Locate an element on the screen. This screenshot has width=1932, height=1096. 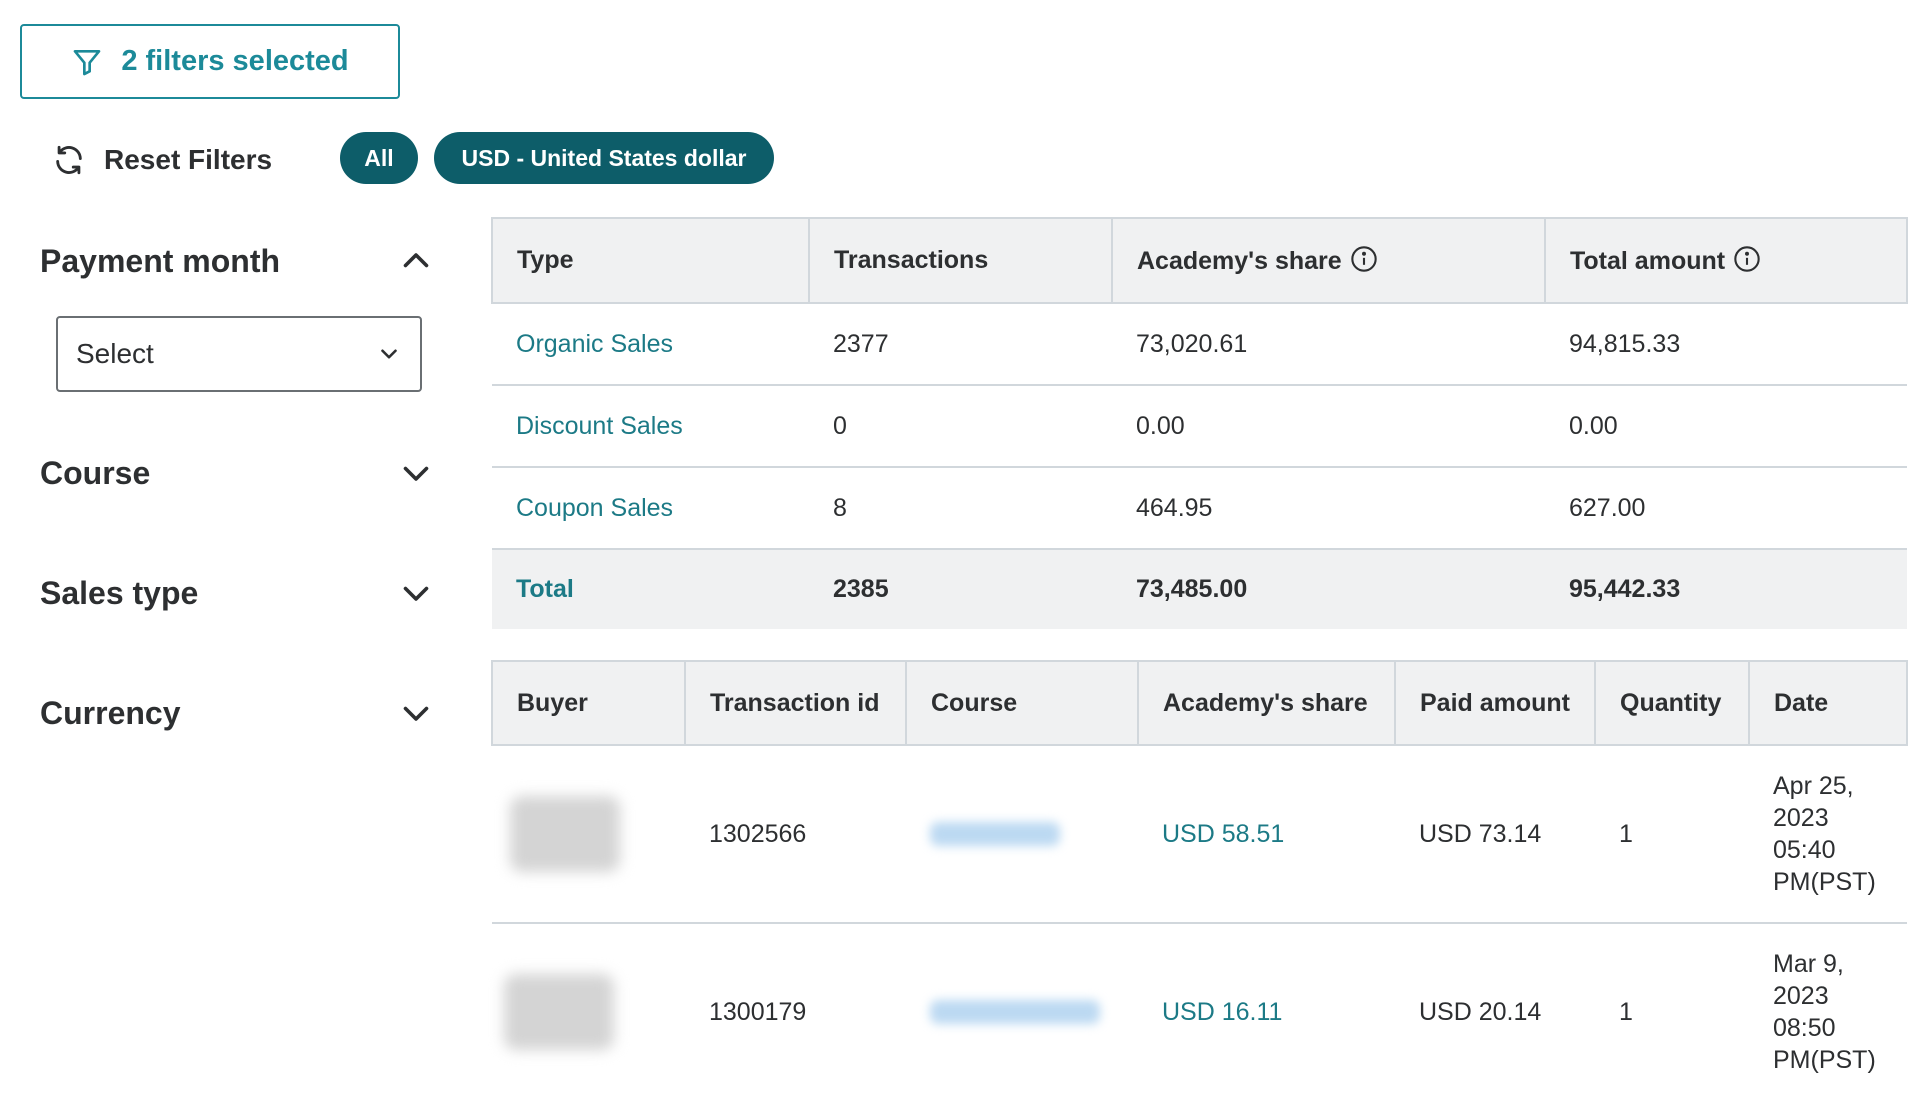
header-date: Date is located at coordinates (1828, 703).